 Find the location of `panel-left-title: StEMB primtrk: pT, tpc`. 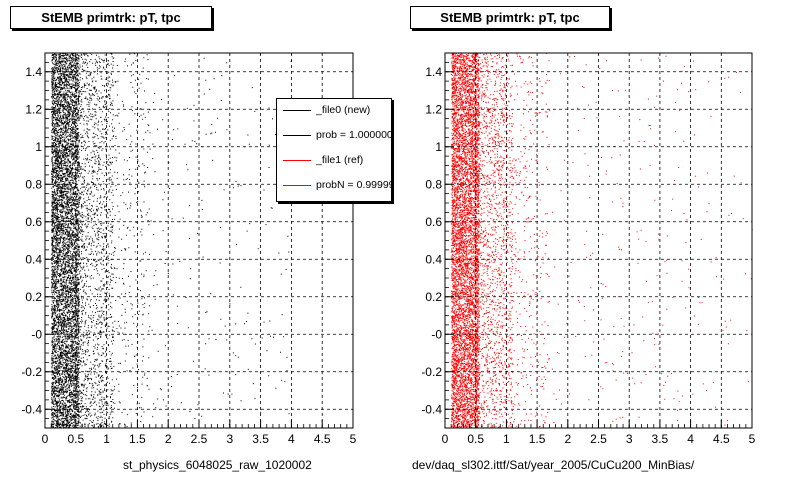

panel-left-title: StEMB primtrk: pT, tpc is located at coordinates (111, 17).